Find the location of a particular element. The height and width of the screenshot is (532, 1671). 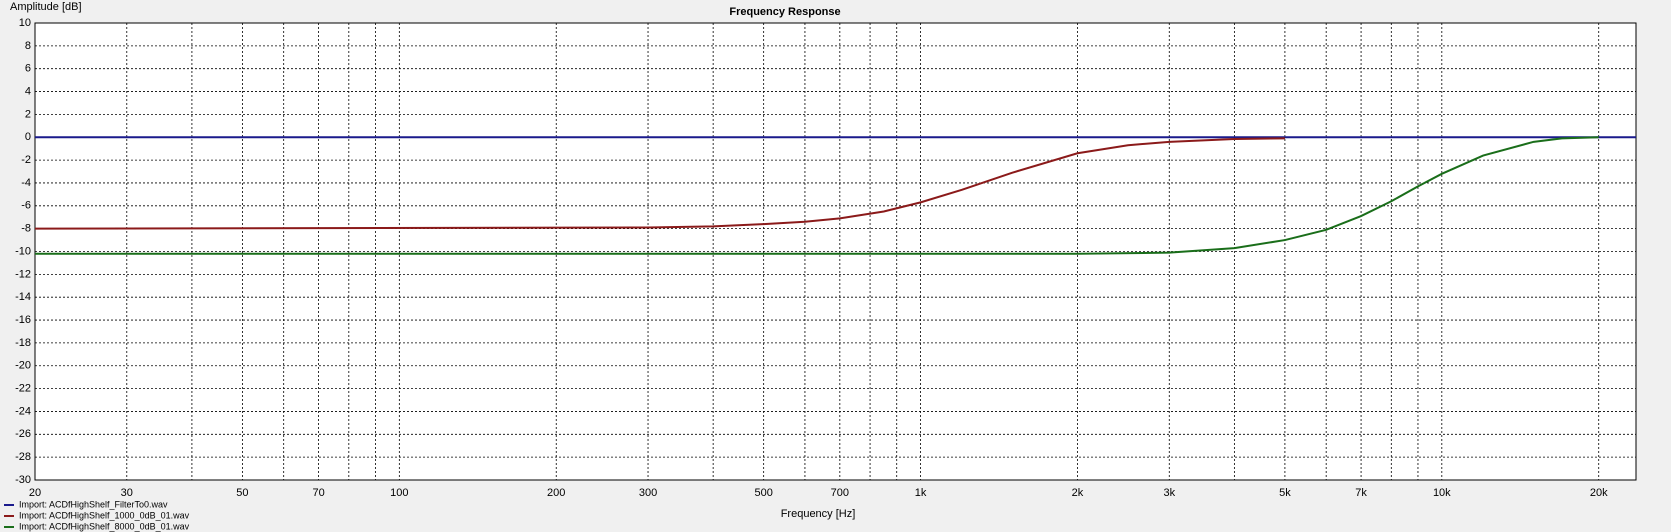

y-tick-label: 8 is located at coordinates (28, 46).